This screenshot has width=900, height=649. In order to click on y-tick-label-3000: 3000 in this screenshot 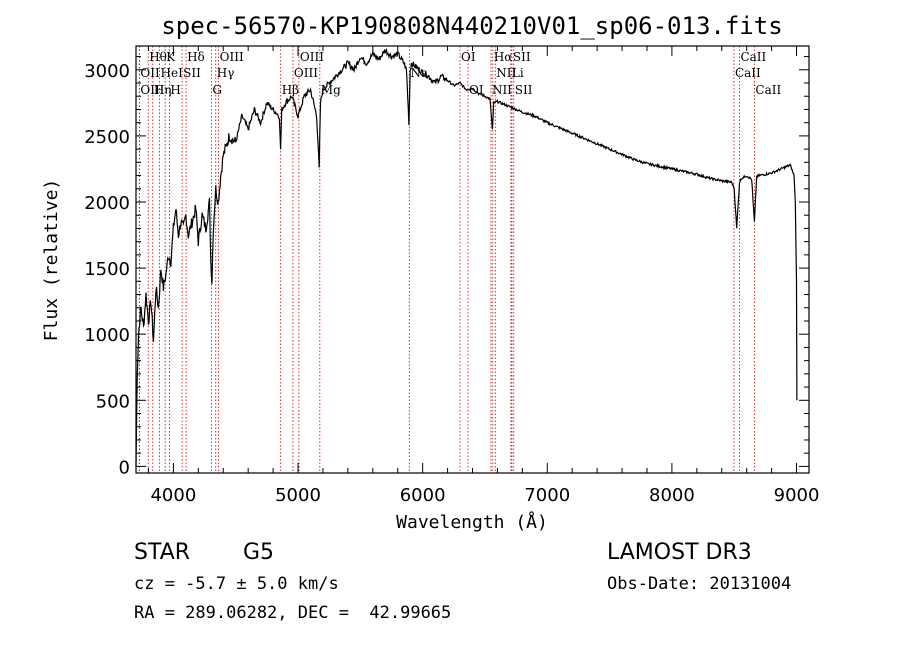, I will do `click(107, 71)`.